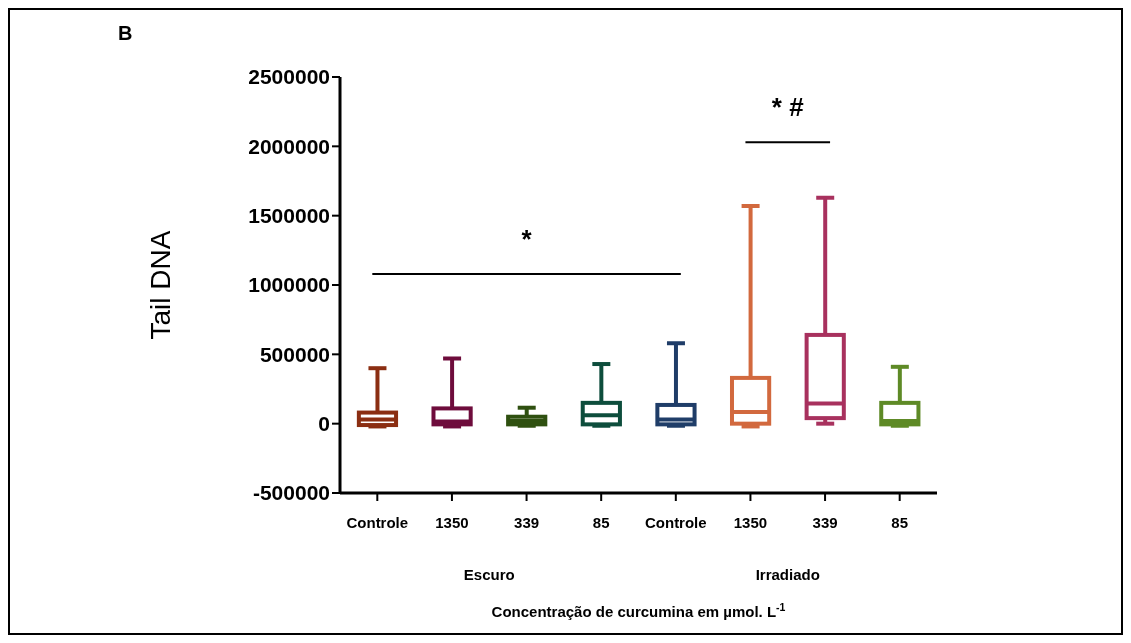  Describe the element at coordinates (289, 216) in the screenshot. I see `y-tick-label: 1500000` at that location.